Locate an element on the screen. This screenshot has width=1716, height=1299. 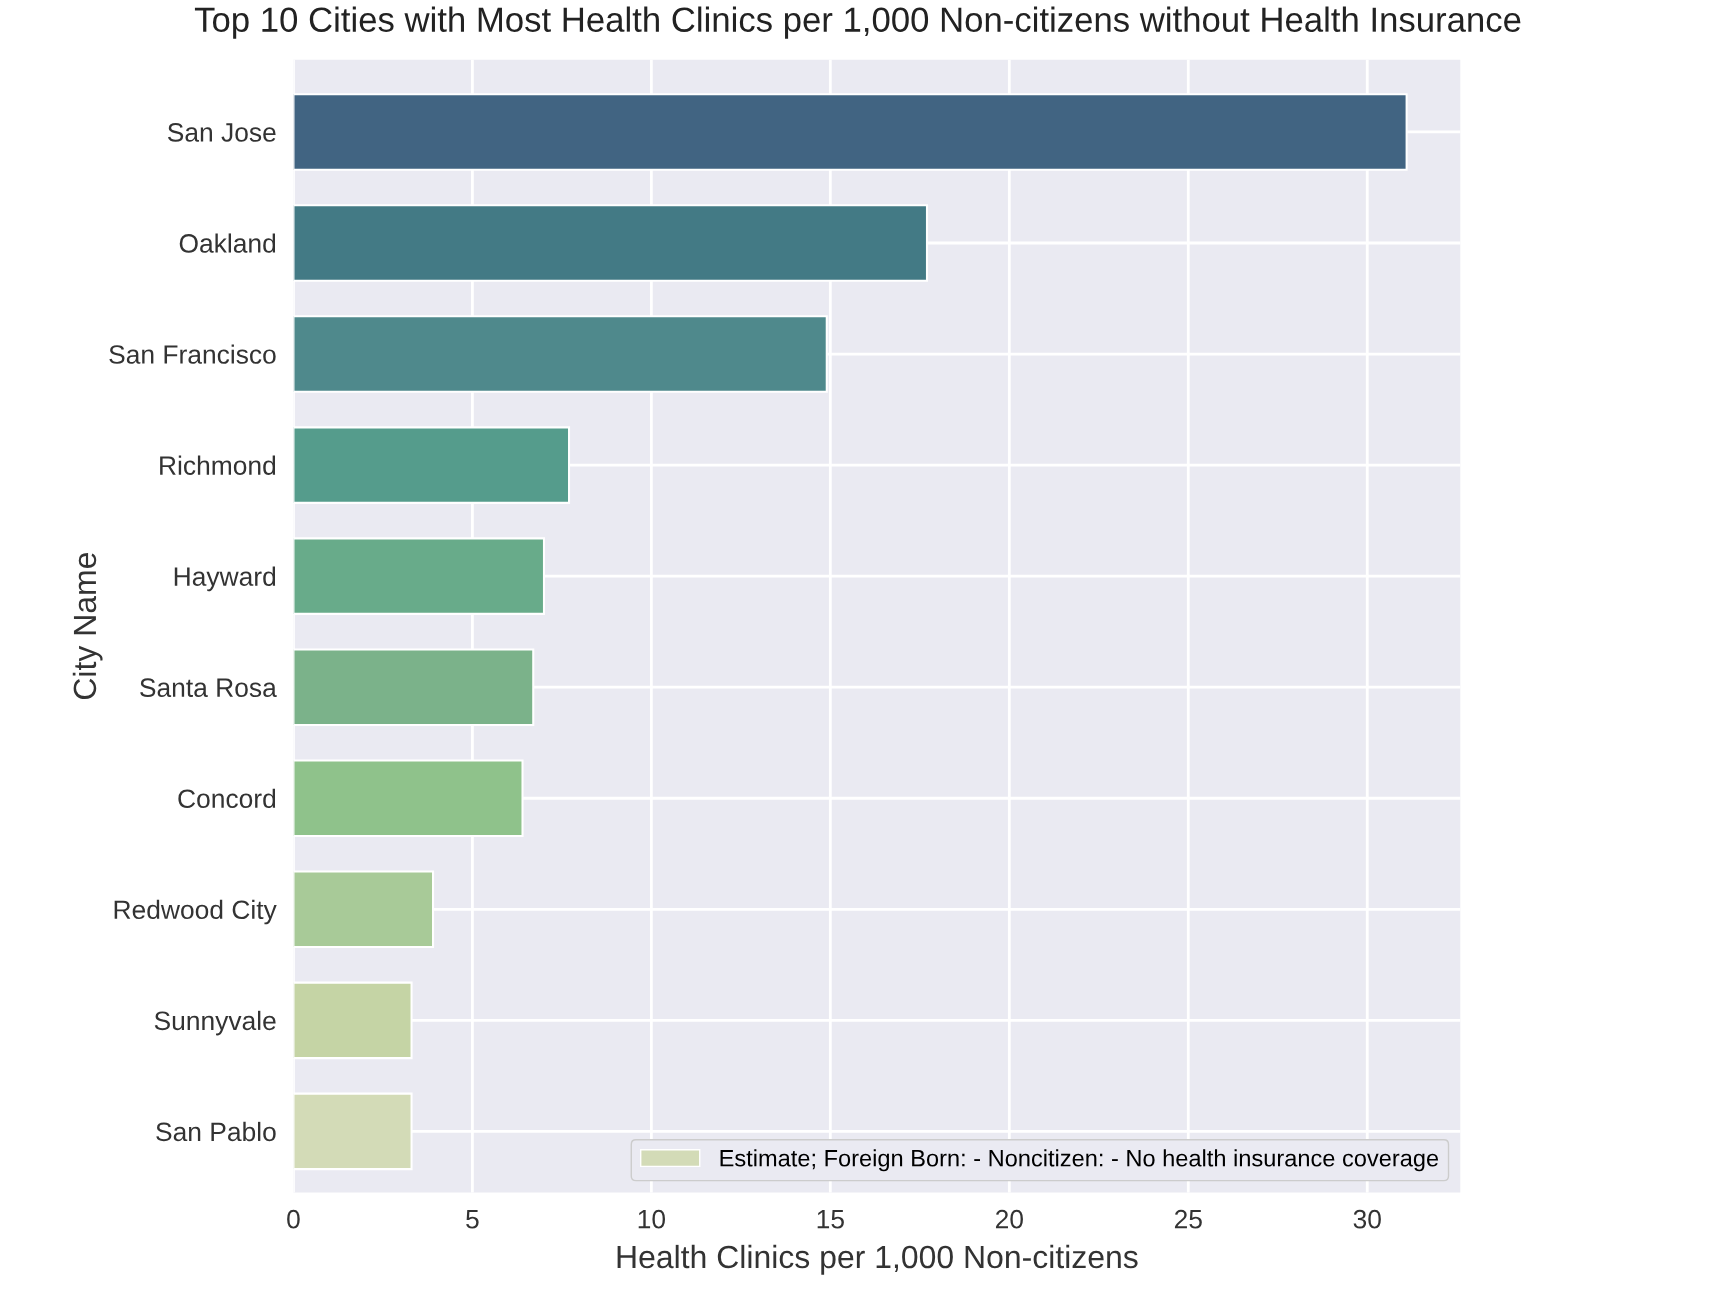
y-tick-label: Sunnyvale is located at coordinates (215, 1023).